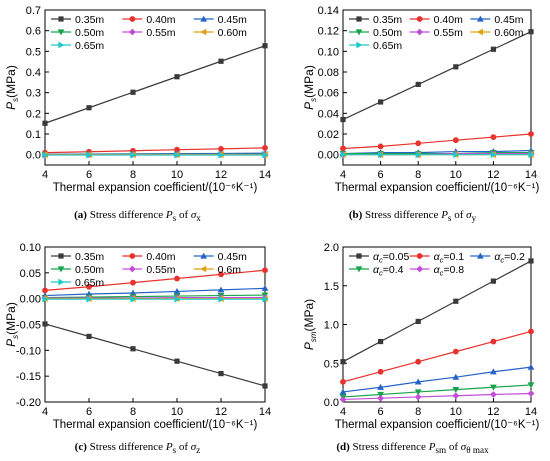 The image size is (550, 461). Describe the element at coordinates (388, 271) in the screenshot. I see `legend-label: αc=0.4` at that location.